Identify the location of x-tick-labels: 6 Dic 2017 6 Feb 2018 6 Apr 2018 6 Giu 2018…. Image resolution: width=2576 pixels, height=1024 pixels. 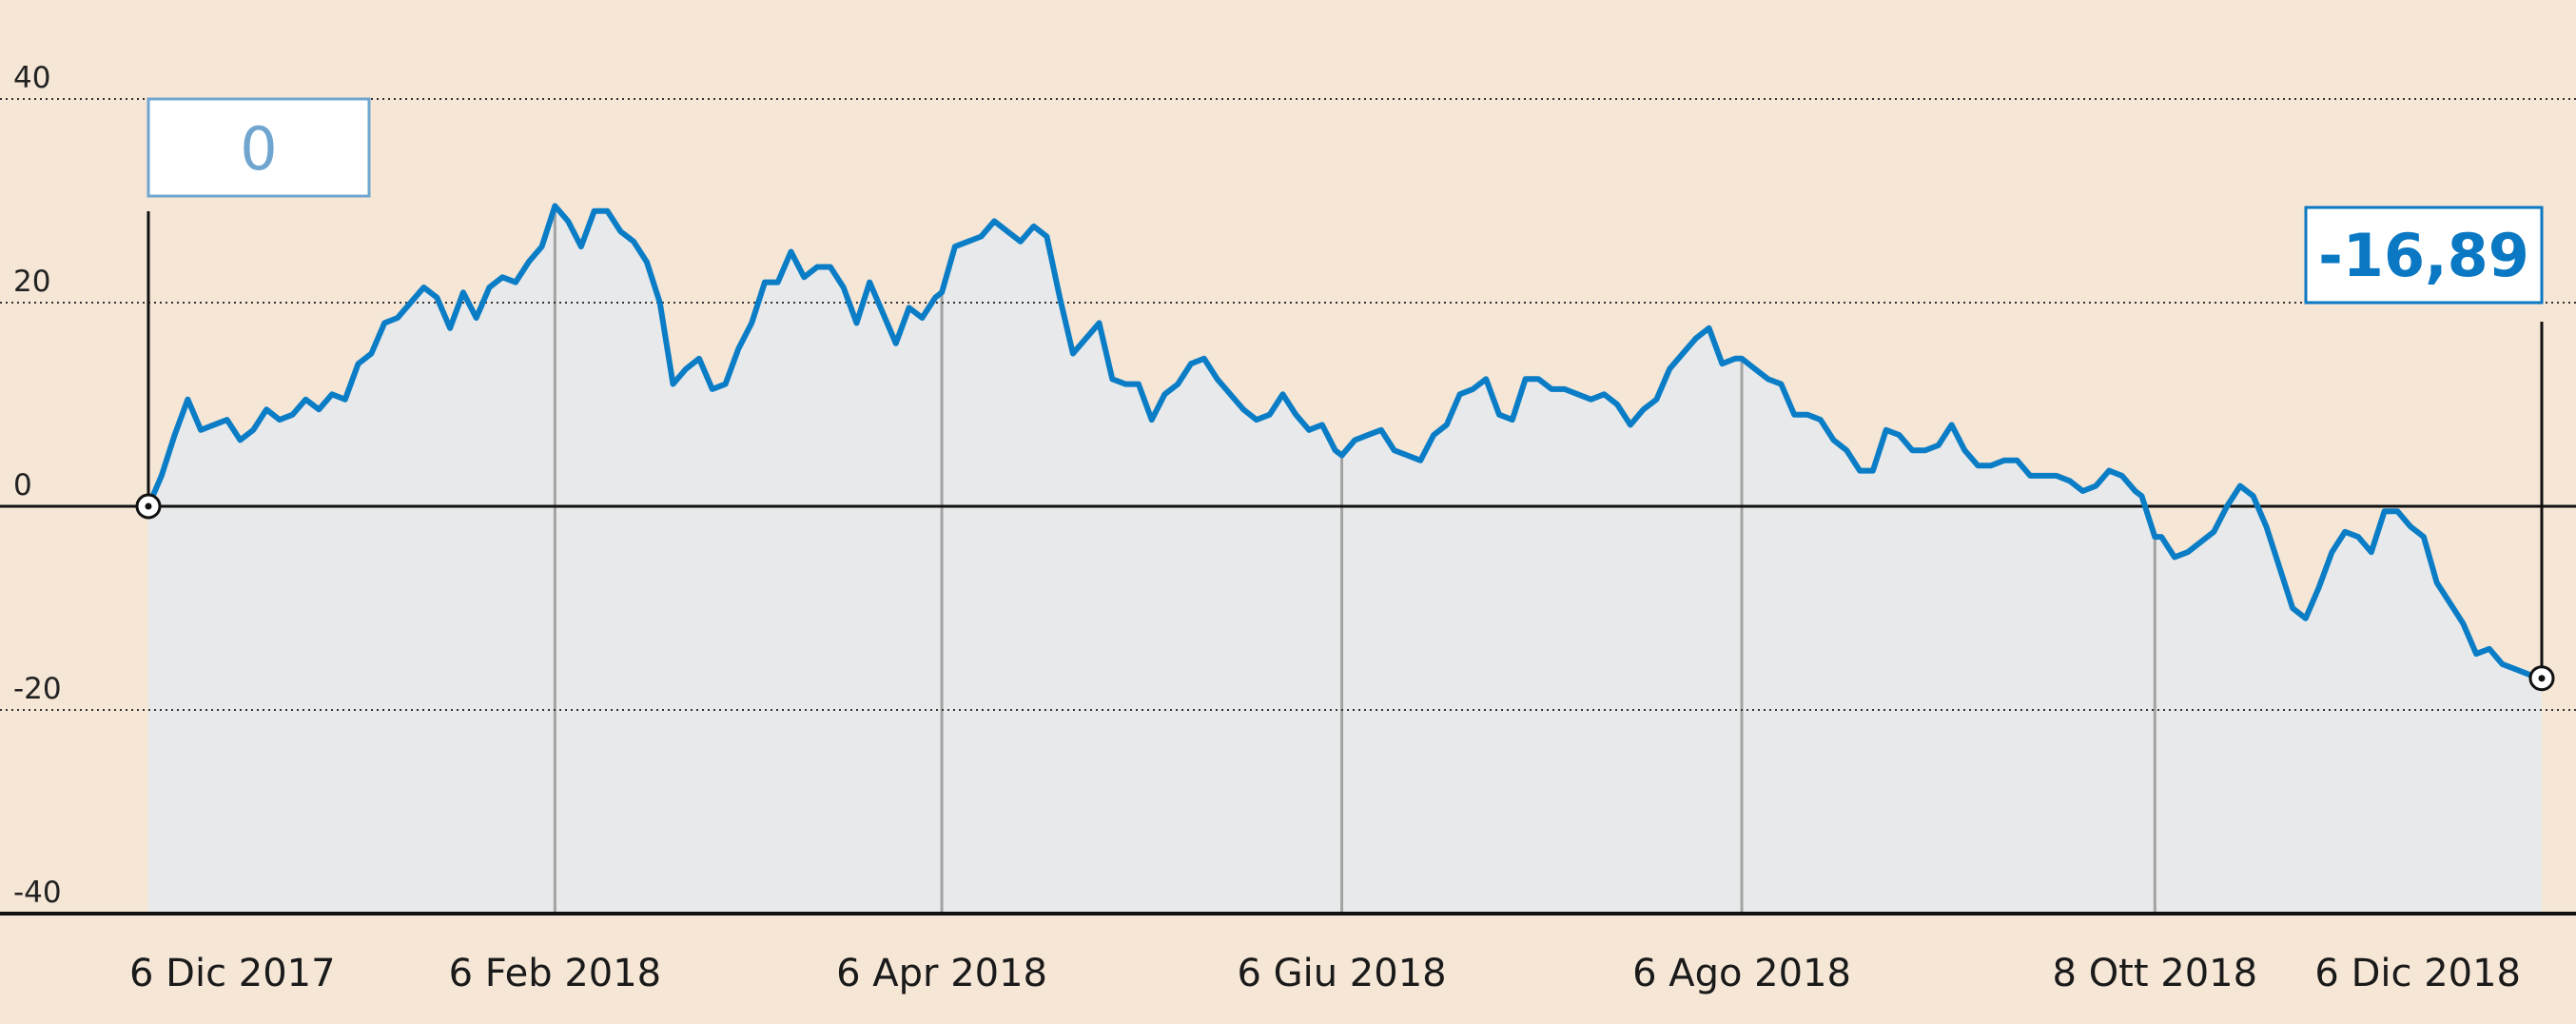
(1325, 973).